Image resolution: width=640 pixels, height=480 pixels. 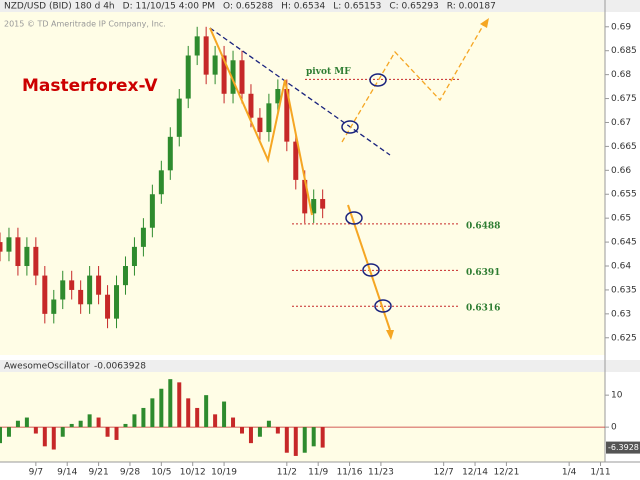 I want to click on x-tick-label: 10/19, so click(x=224, y=473).